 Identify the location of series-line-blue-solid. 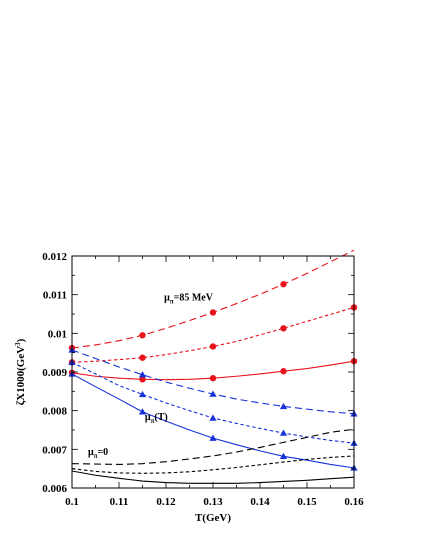
(213, 421).